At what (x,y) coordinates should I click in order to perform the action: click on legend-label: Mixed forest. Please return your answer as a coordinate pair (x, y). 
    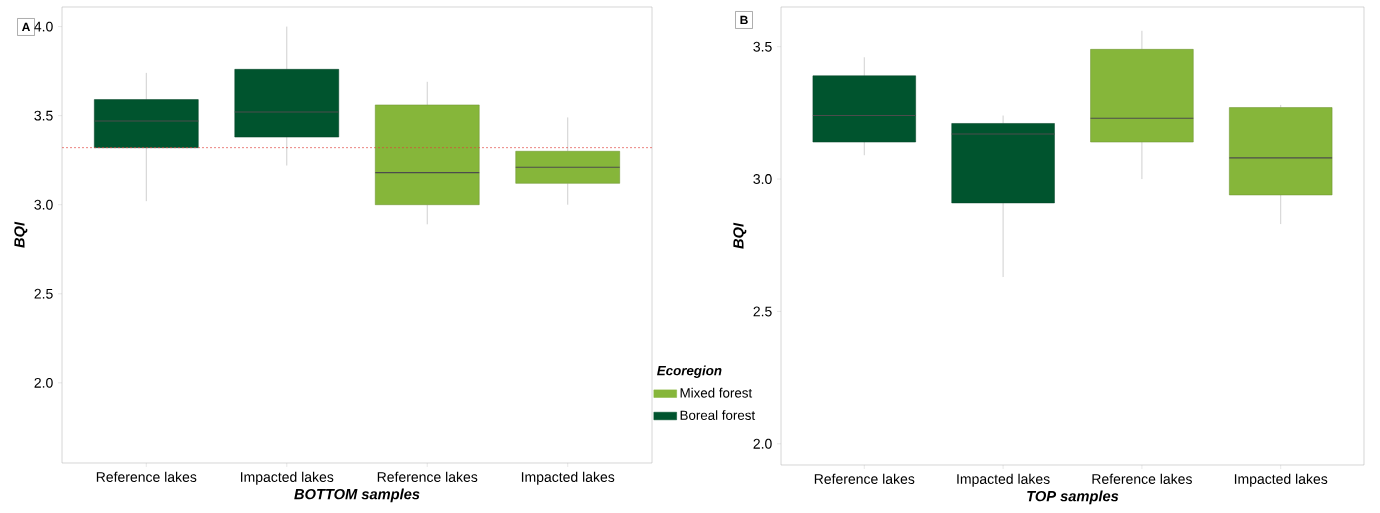
    Looking at the image, I should click on (716, 392).